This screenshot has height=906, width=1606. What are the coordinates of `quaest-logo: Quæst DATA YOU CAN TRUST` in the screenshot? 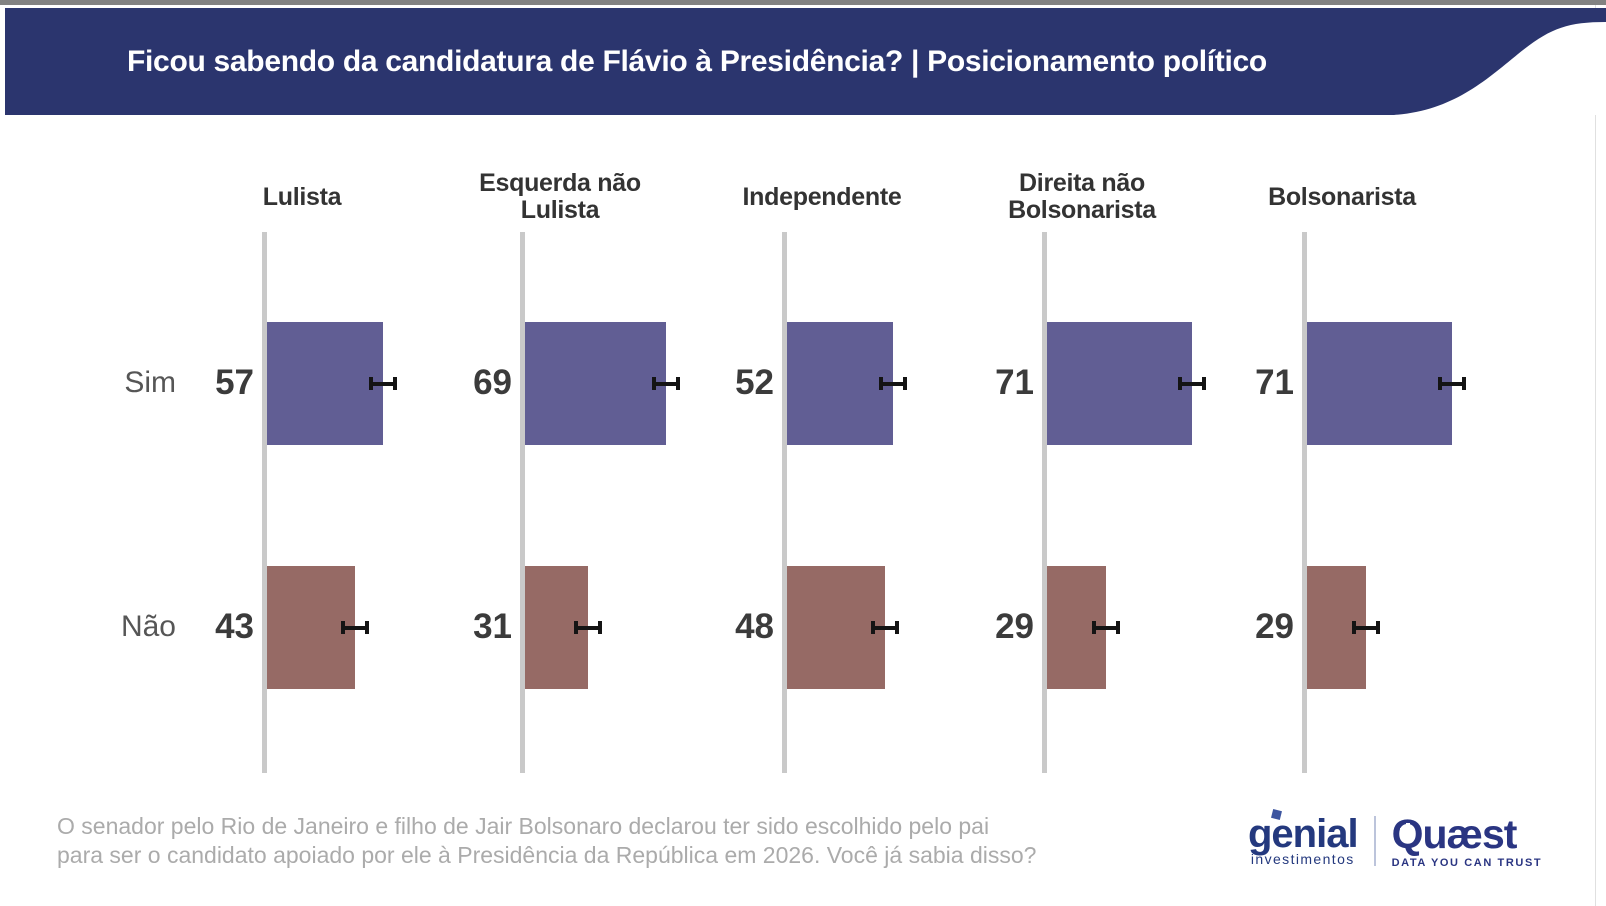 It's located at (1467, 839).